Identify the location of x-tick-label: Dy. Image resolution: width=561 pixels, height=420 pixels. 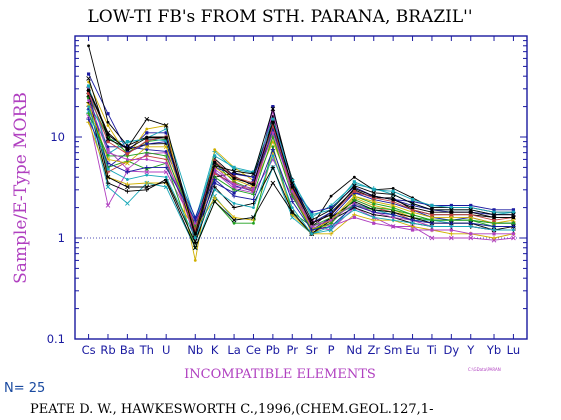
(452, 350).